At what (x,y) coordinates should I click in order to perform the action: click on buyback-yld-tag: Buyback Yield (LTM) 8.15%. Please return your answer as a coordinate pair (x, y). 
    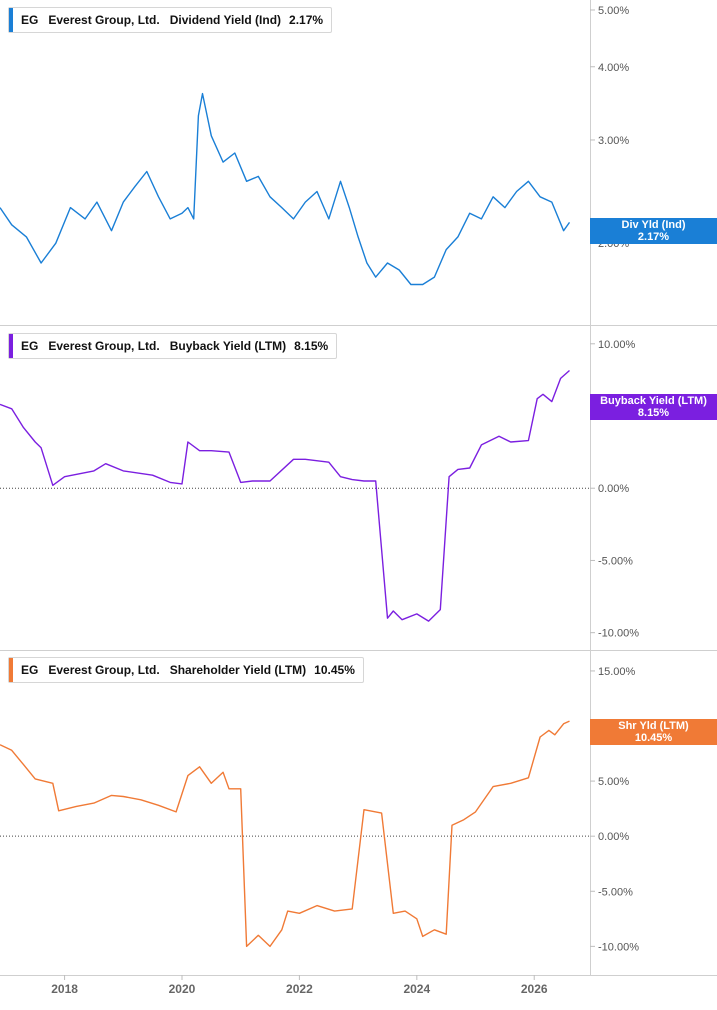
    Looking at the image, I should click on (653, 407).